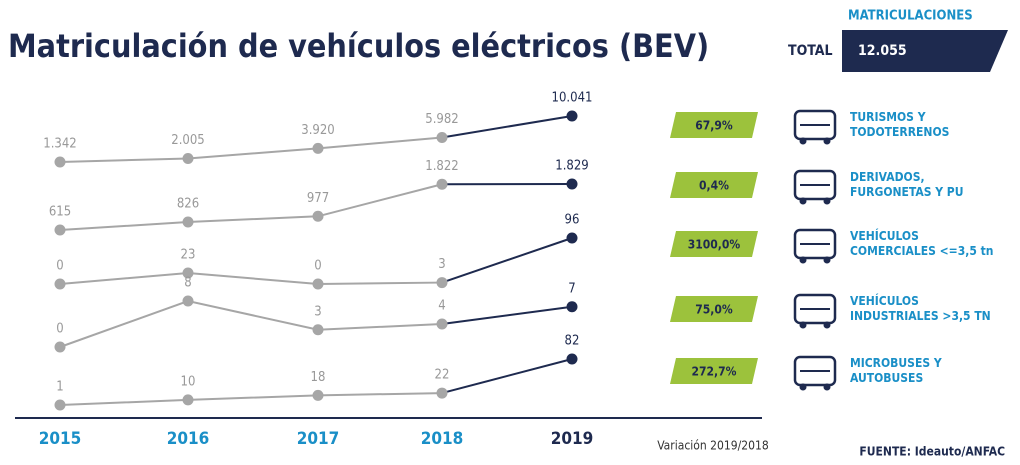 This screenshot has height=465, width=1020. Describe the element at coordinates (188, 381) in the screenshot. I see `data-label: 10` at that location.